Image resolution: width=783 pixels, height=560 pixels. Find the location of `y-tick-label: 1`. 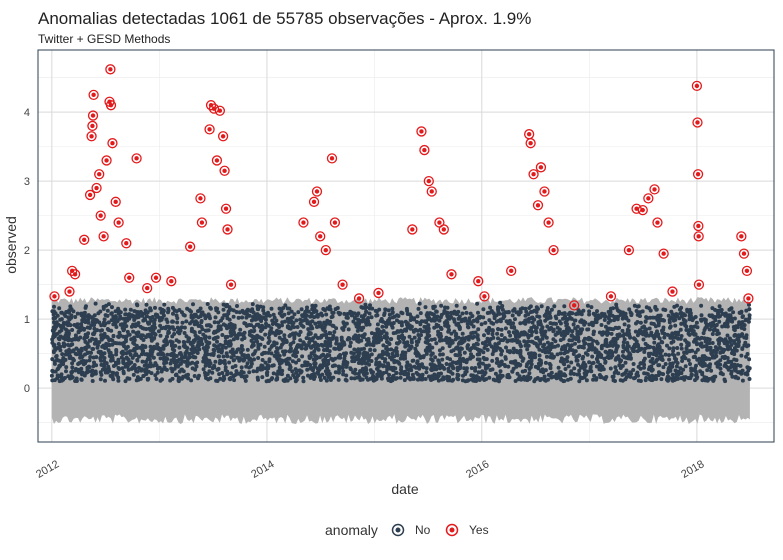

y-tick-label: 1 is located at coordinates (27, 320).